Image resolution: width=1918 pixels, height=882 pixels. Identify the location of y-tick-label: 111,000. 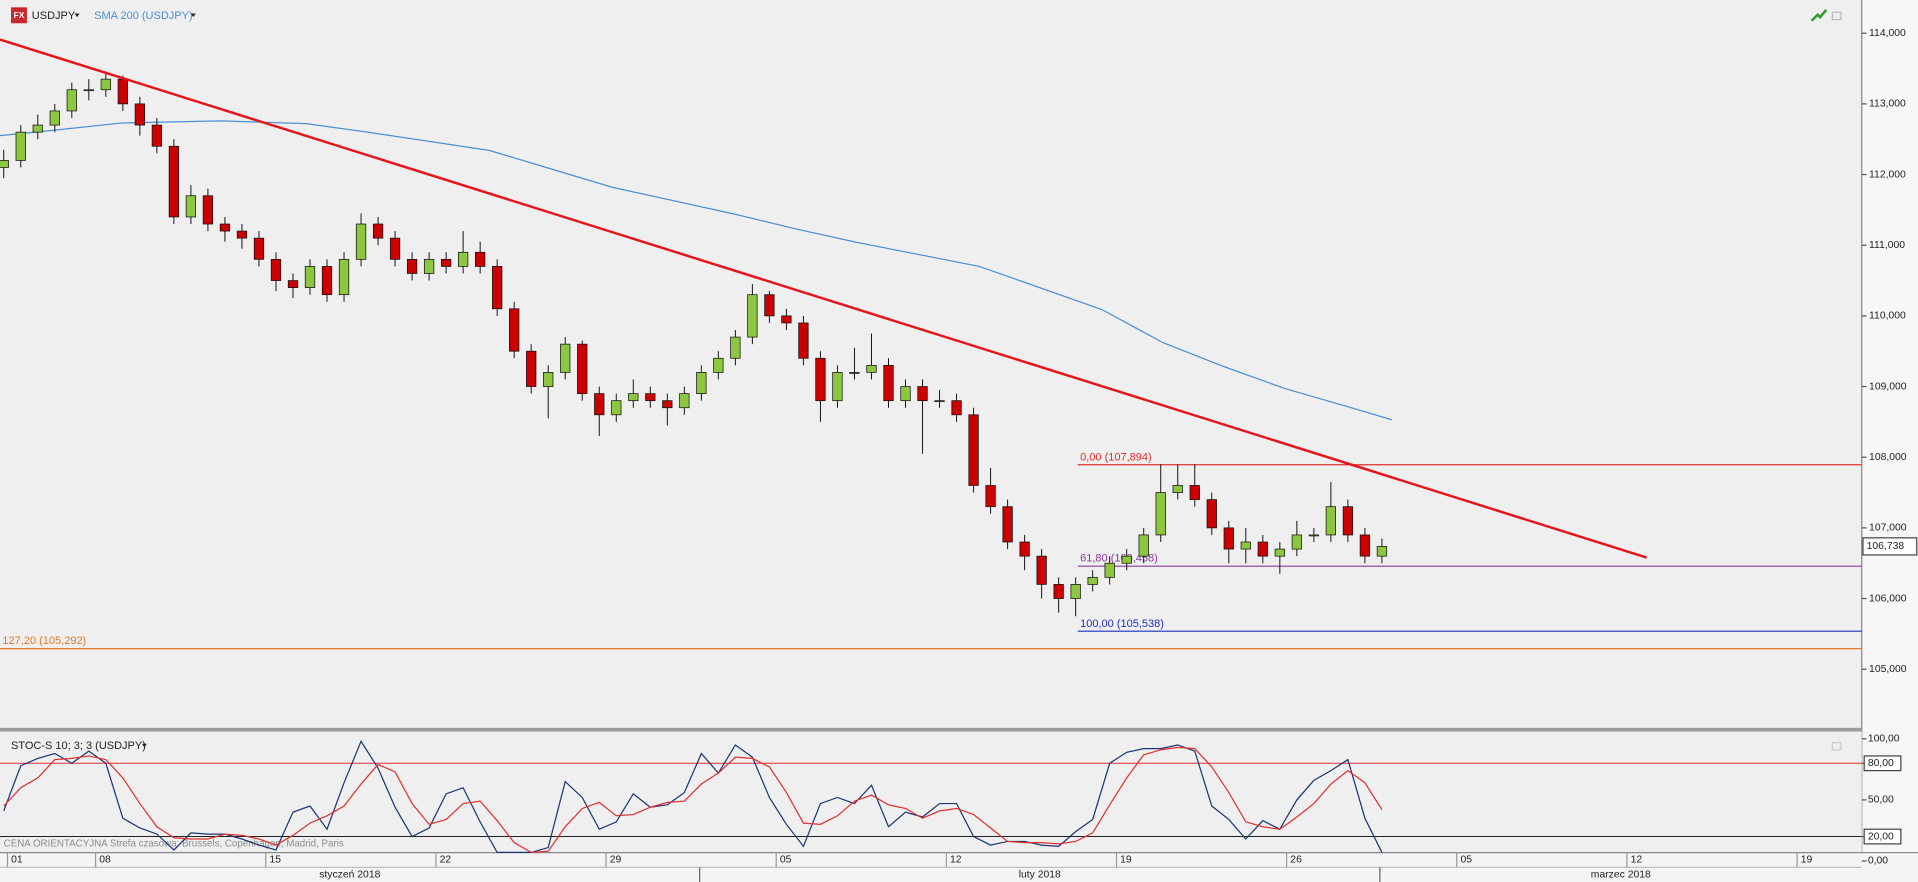
(1887, 245).